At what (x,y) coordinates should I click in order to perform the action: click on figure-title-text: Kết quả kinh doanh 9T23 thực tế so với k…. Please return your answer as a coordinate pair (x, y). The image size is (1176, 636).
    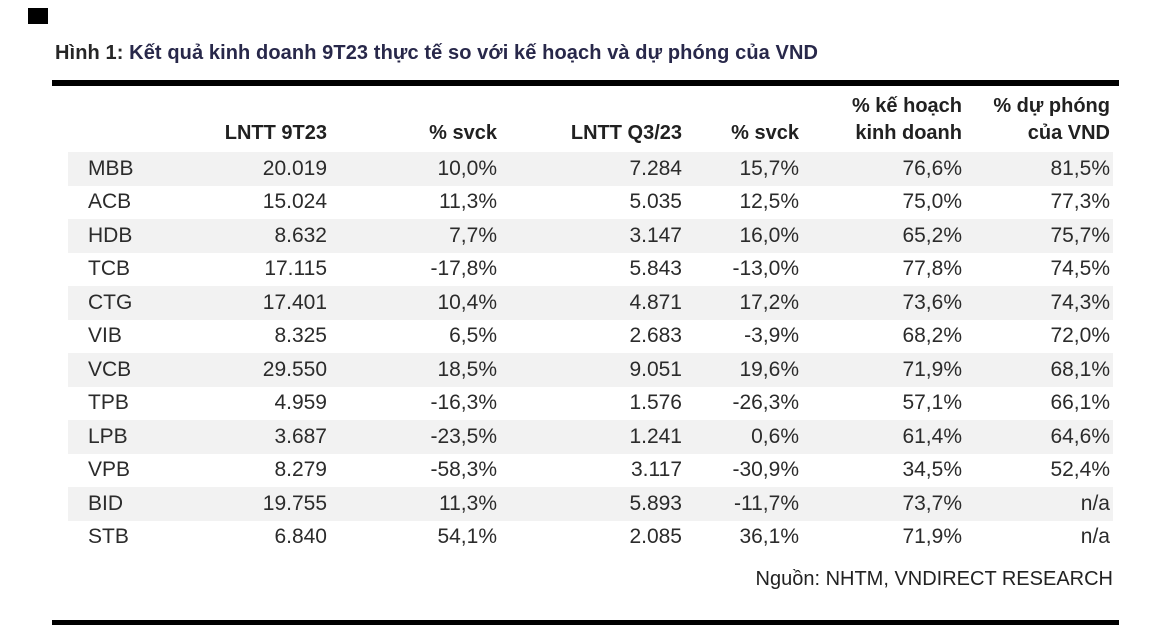
    Looking at the image, I should click on (474, 53).